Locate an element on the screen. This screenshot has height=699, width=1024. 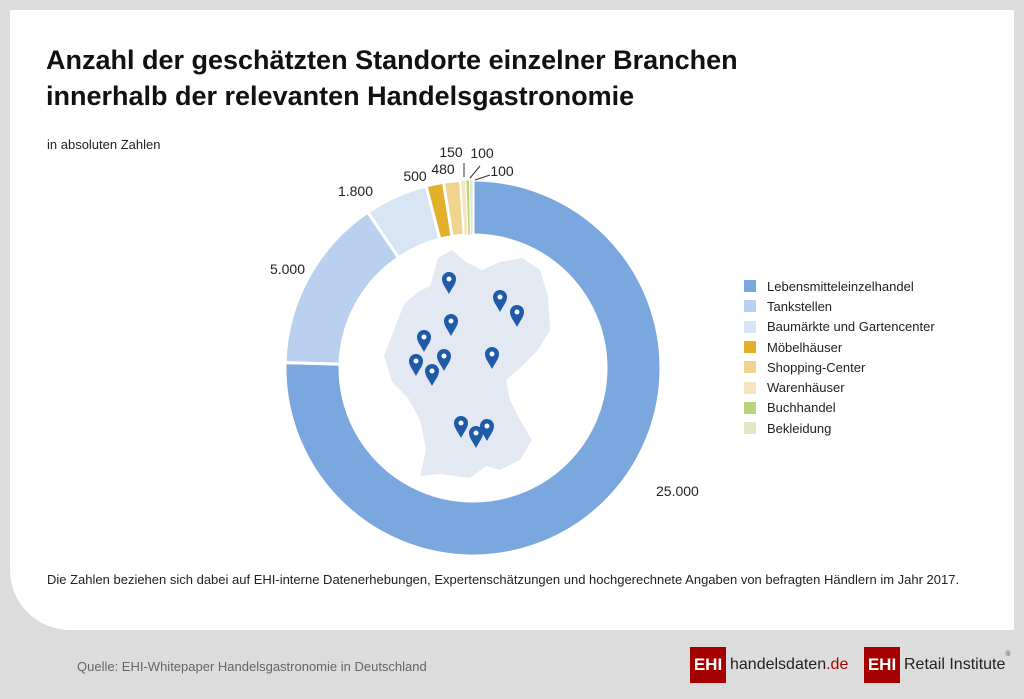
chart-subtitle: in absoluten Zahlen is located at coordinates (104, 144).